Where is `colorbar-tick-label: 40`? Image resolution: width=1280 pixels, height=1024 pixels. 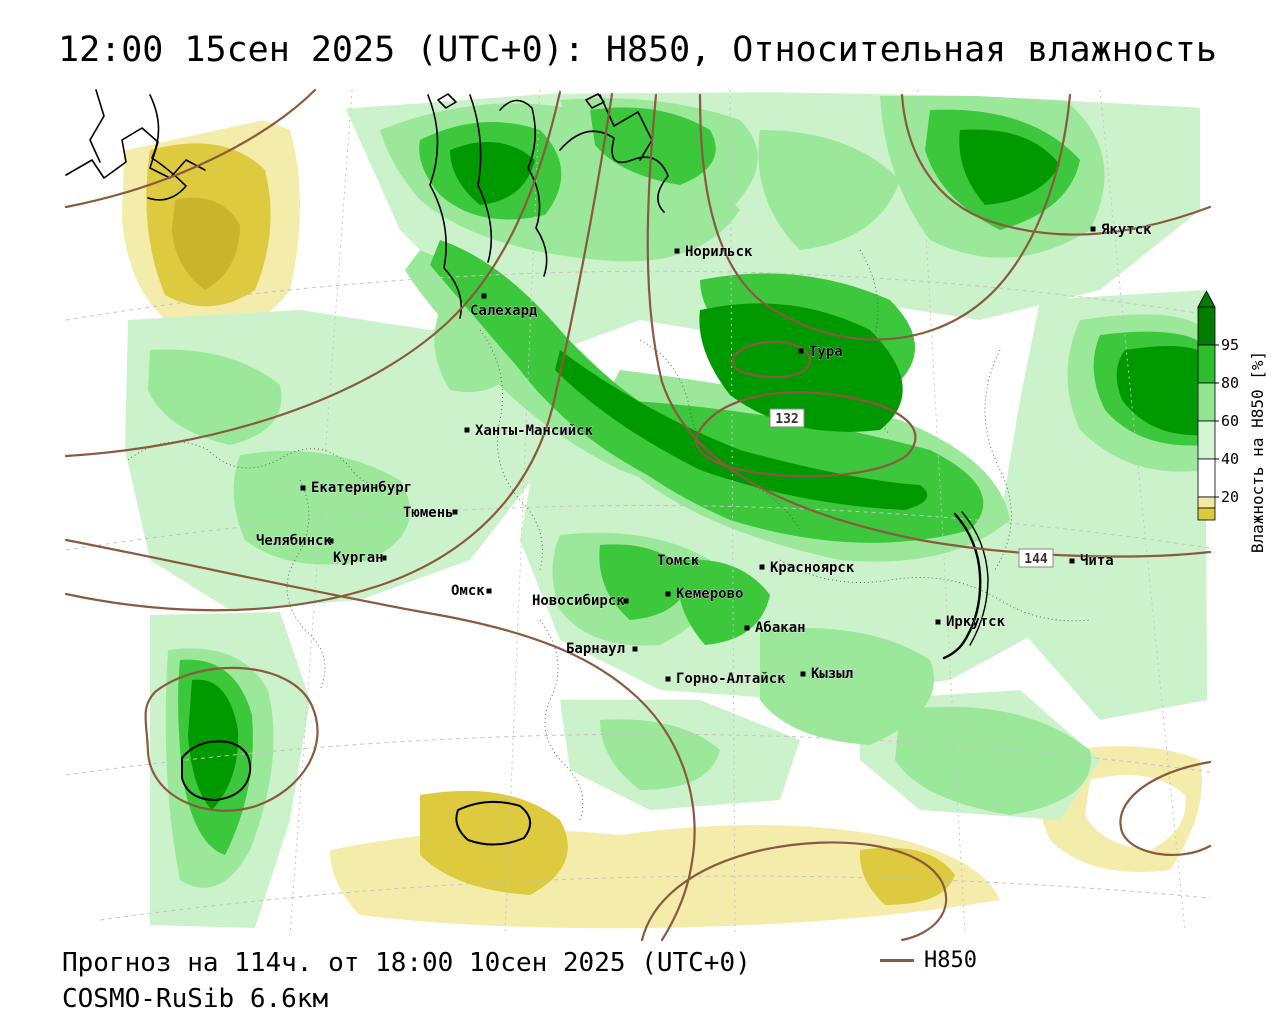 colorbar-tick-label: 40 is located at coordinates (1230, 459).